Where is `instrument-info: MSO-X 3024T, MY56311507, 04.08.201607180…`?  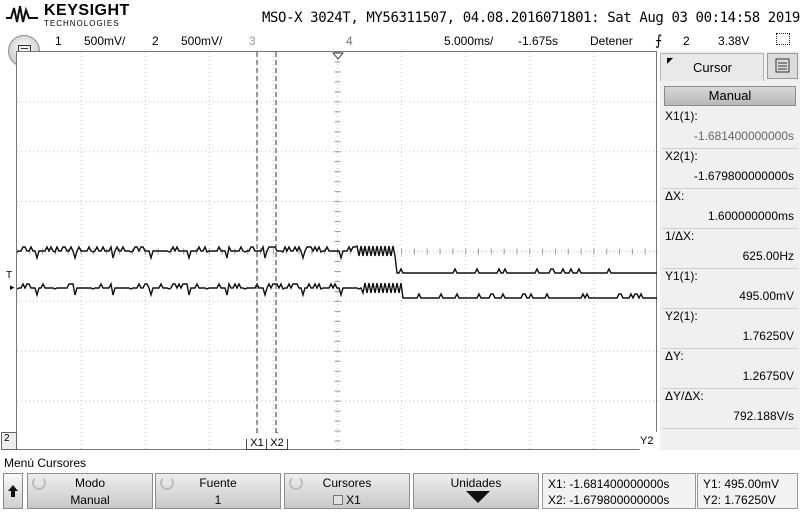
instrument-info: MSO-X 3024T, MY56311507, 04.08.201607180… is located at coordinates (531, 18).